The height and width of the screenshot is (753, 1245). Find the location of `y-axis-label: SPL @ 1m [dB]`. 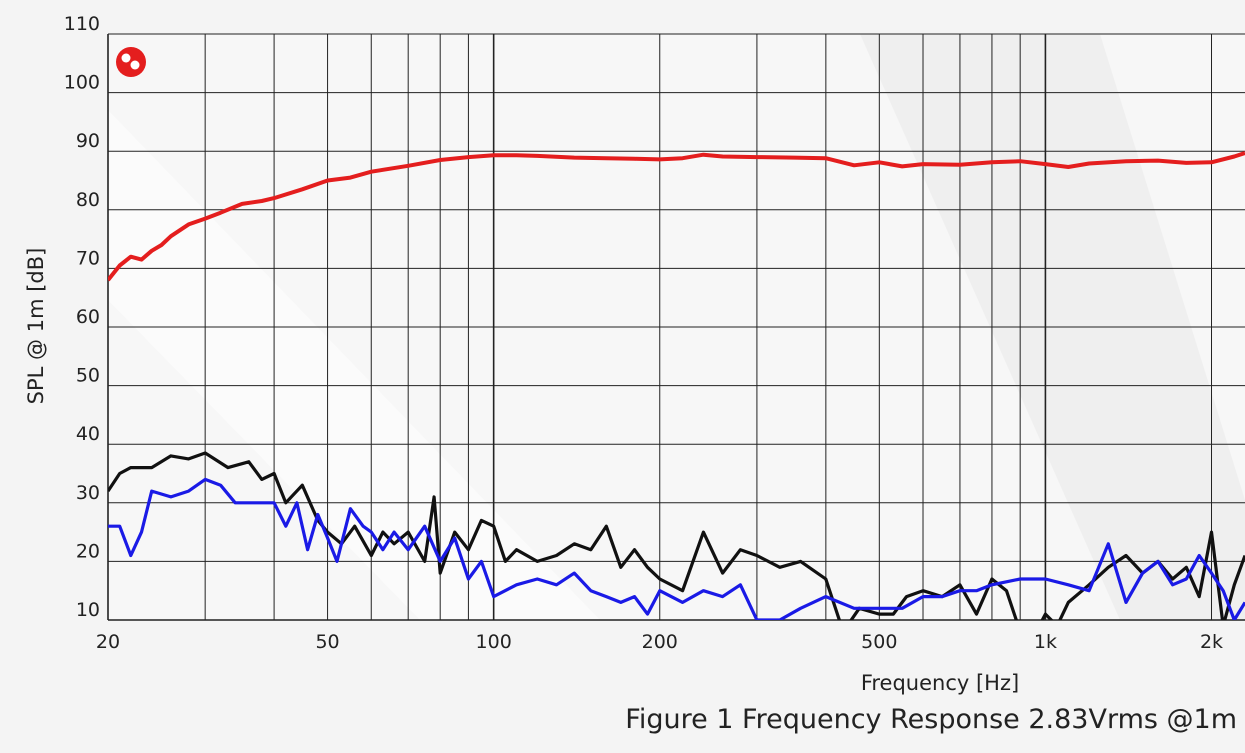

y-axis-label: SPL @ 1m [dB] is located at coordinates (36, 326).